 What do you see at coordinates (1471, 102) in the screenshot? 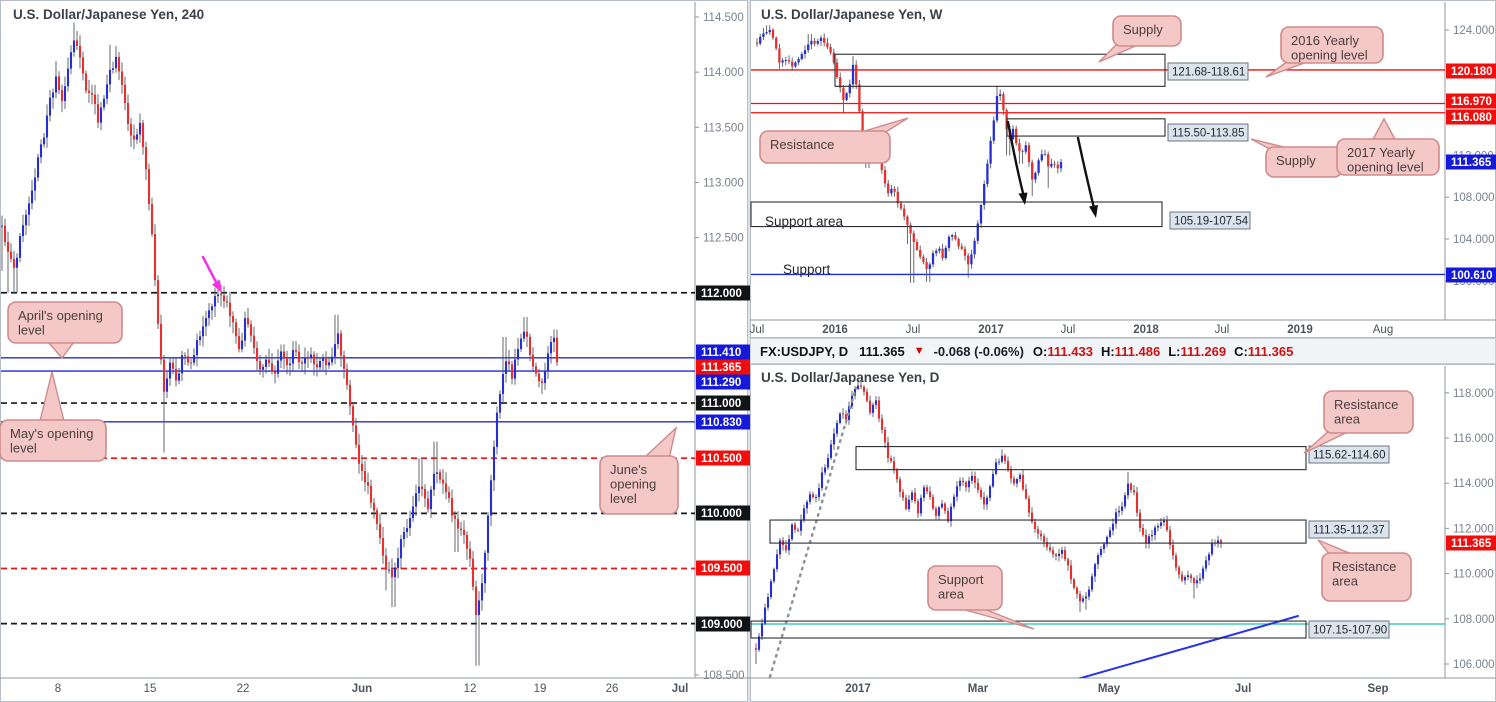
I see `price-badge-text: 116.970` at bounding box center [1471, 102].